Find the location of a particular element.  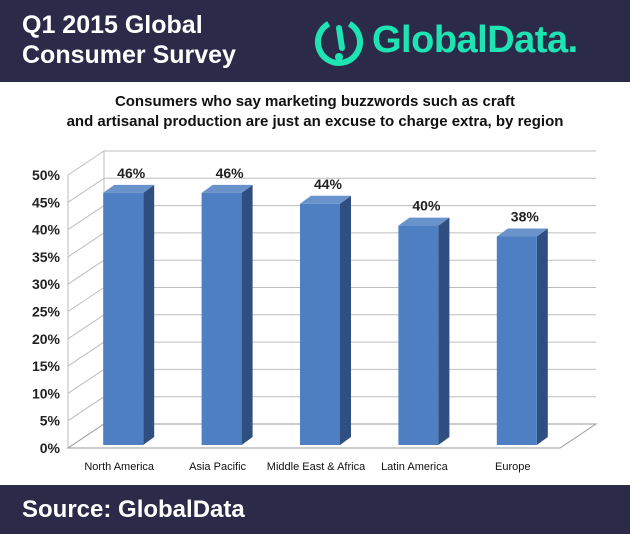

title-line-1: Q1 2015 Global is located at coordinates (112, 25).